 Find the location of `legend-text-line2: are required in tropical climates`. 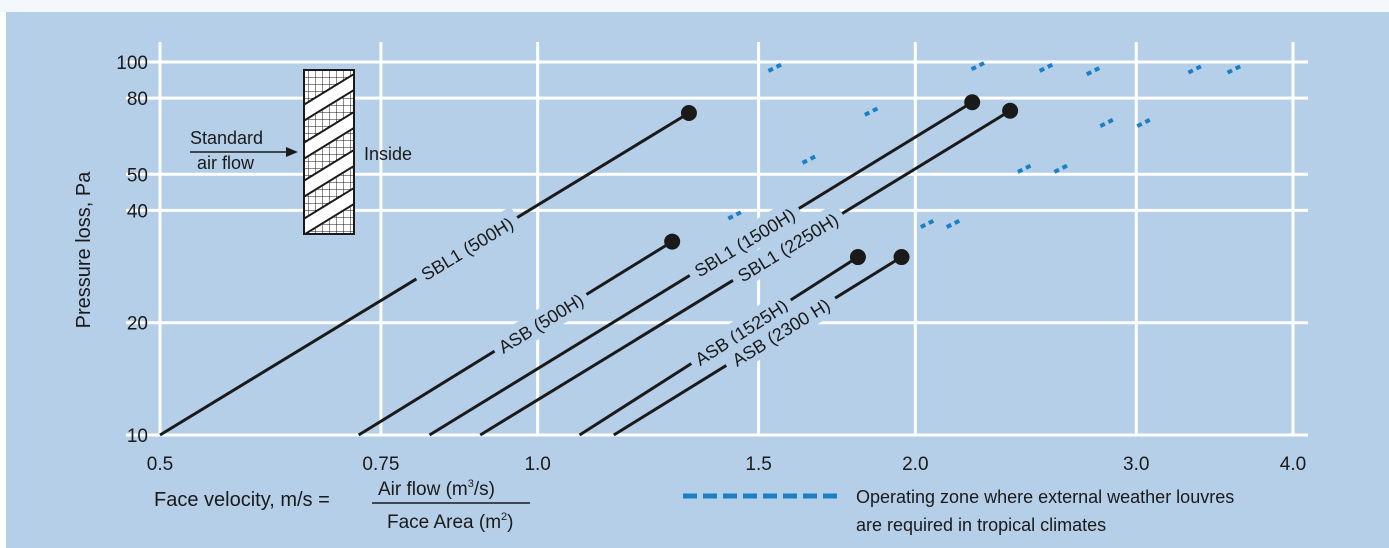

legend-text-line2: are required in tropical climates is located at coordinates (981, 525).